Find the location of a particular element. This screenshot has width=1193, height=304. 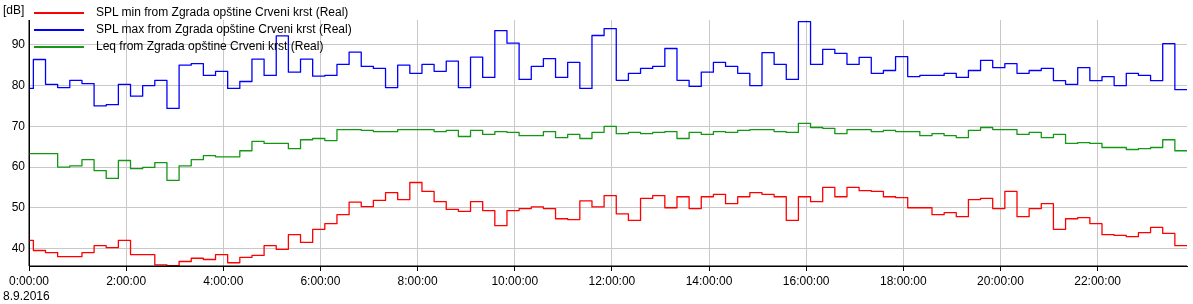

x-tick-label: 10:00:00 is located at coordinates (515, 280).